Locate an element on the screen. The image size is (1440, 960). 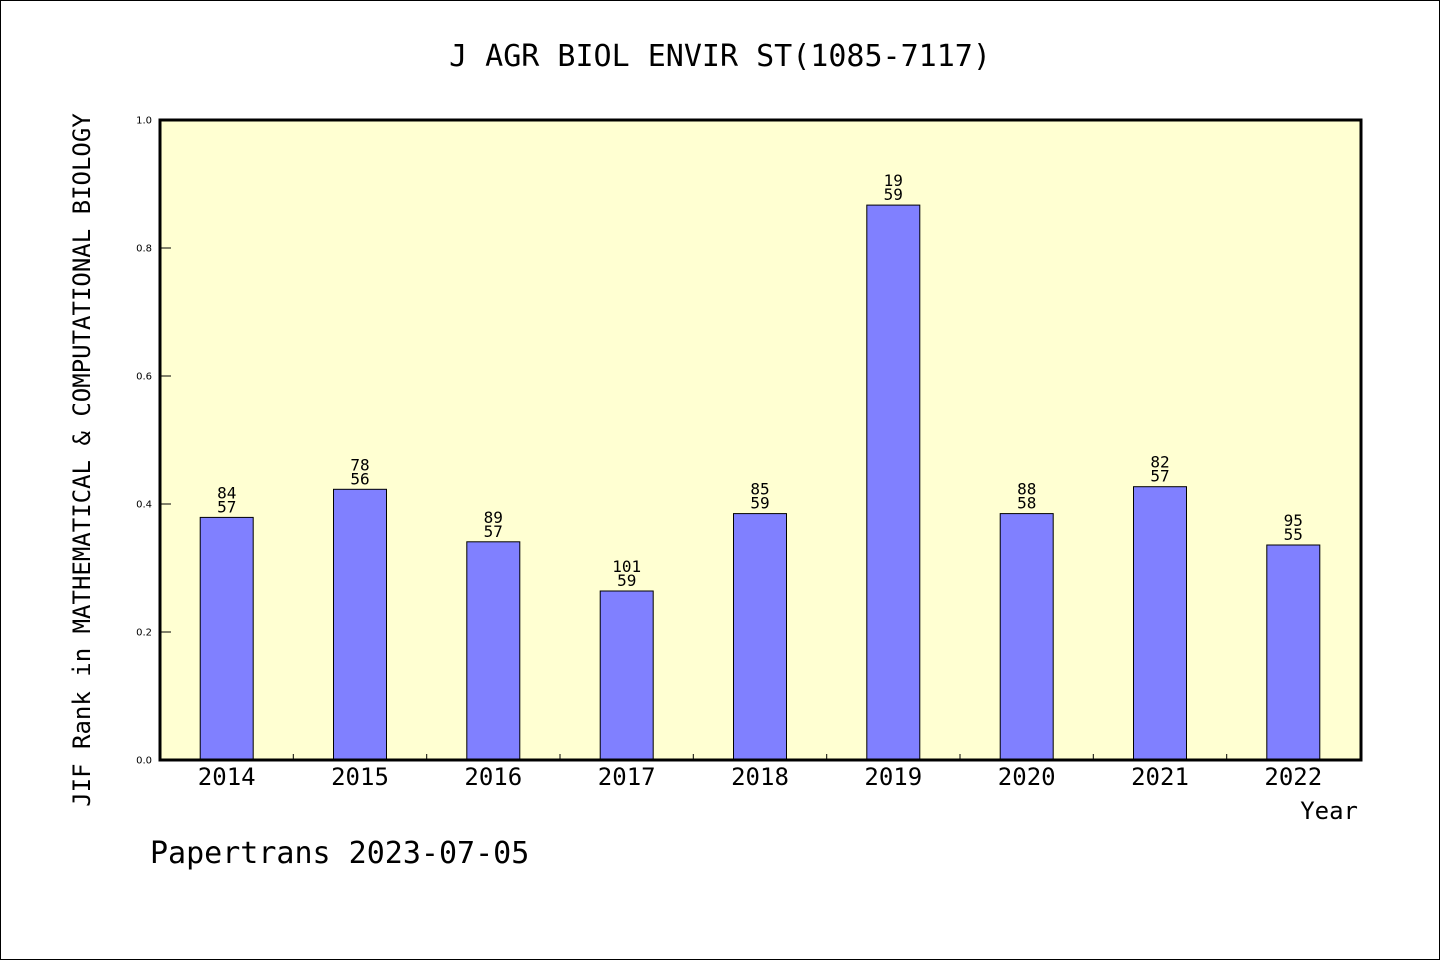
y-tick-label: 0.4 is located at coordinates (144, 505).